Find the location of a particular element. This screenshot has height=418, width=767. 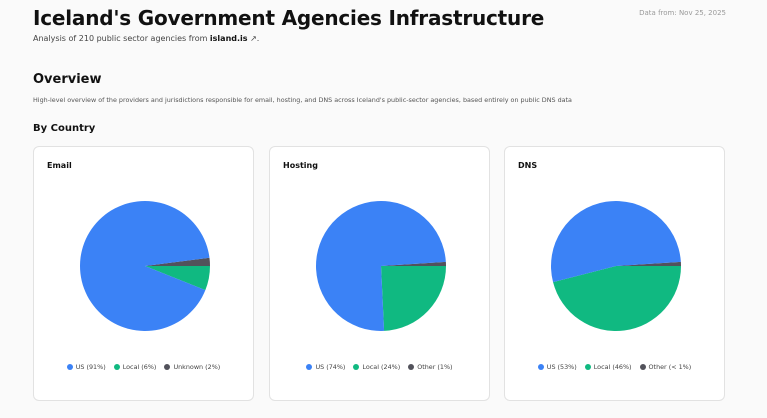

overview-heading: Overview is located at coordinates (67, 79).